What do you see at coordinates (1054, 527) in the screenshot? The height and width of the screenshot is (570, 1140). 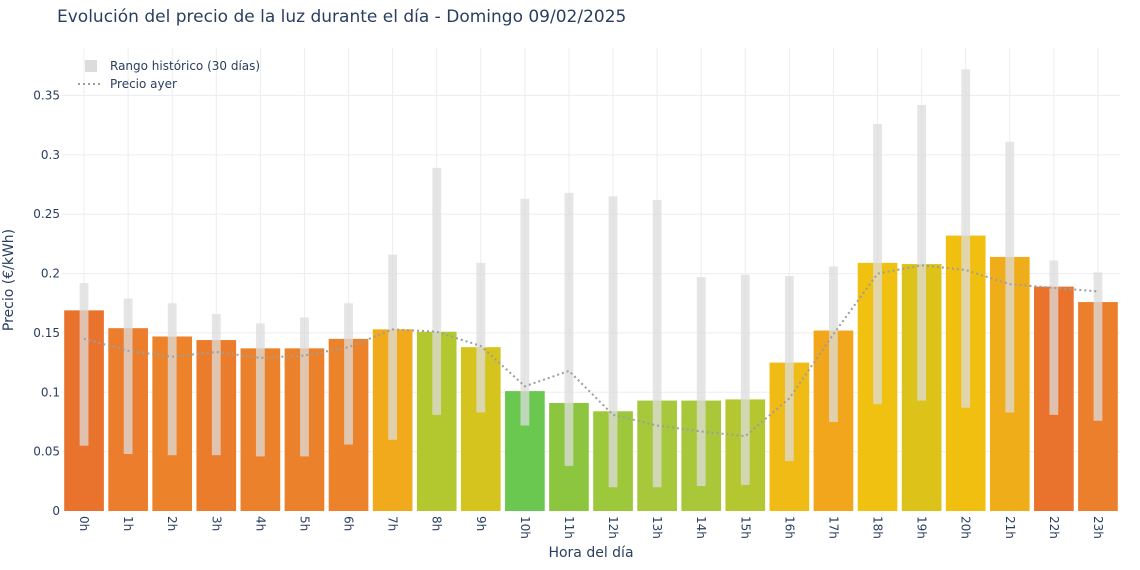 I see `x-tick-label: 22h` at bounding box center [1054, 527].